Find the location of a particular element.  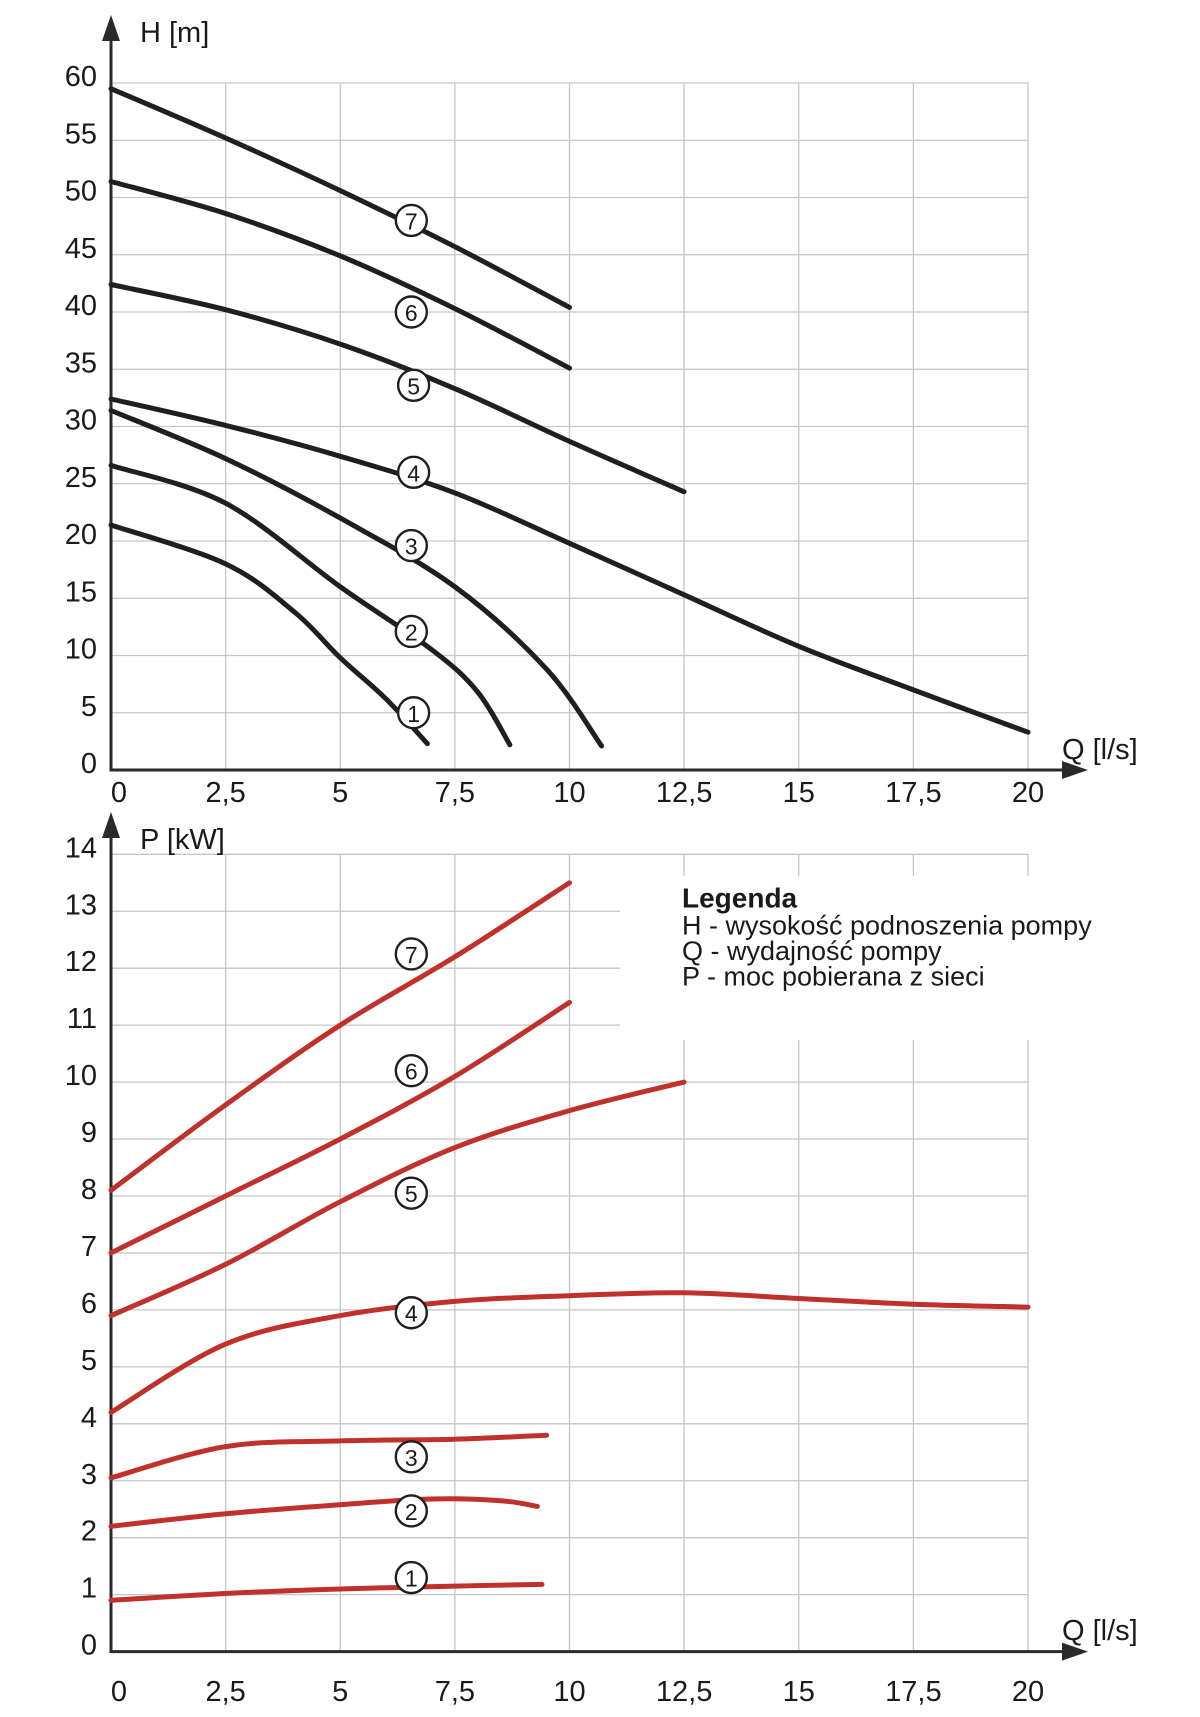

legend-item: Q - wydajność pompy is located at coordinates (812, 951).